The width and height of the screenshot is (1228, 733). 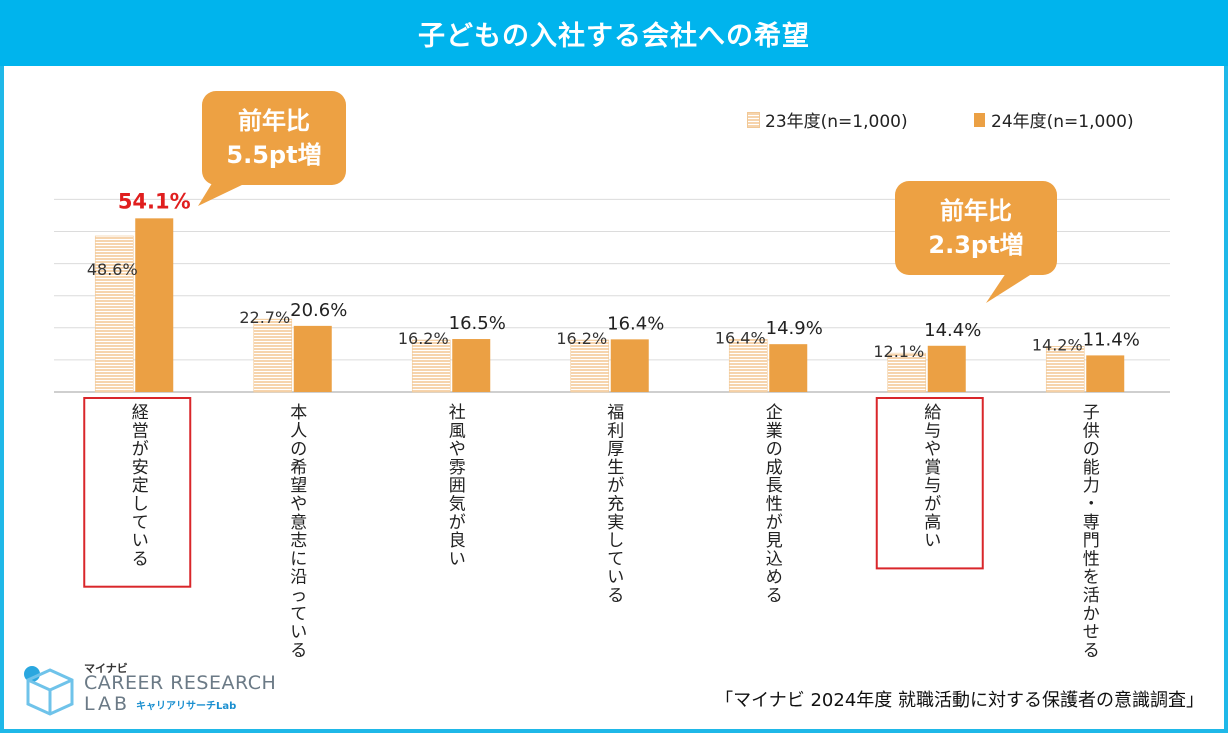 I want to click on legend-item-24: 24年度(n=1,000), so click(x=1054, y=119).